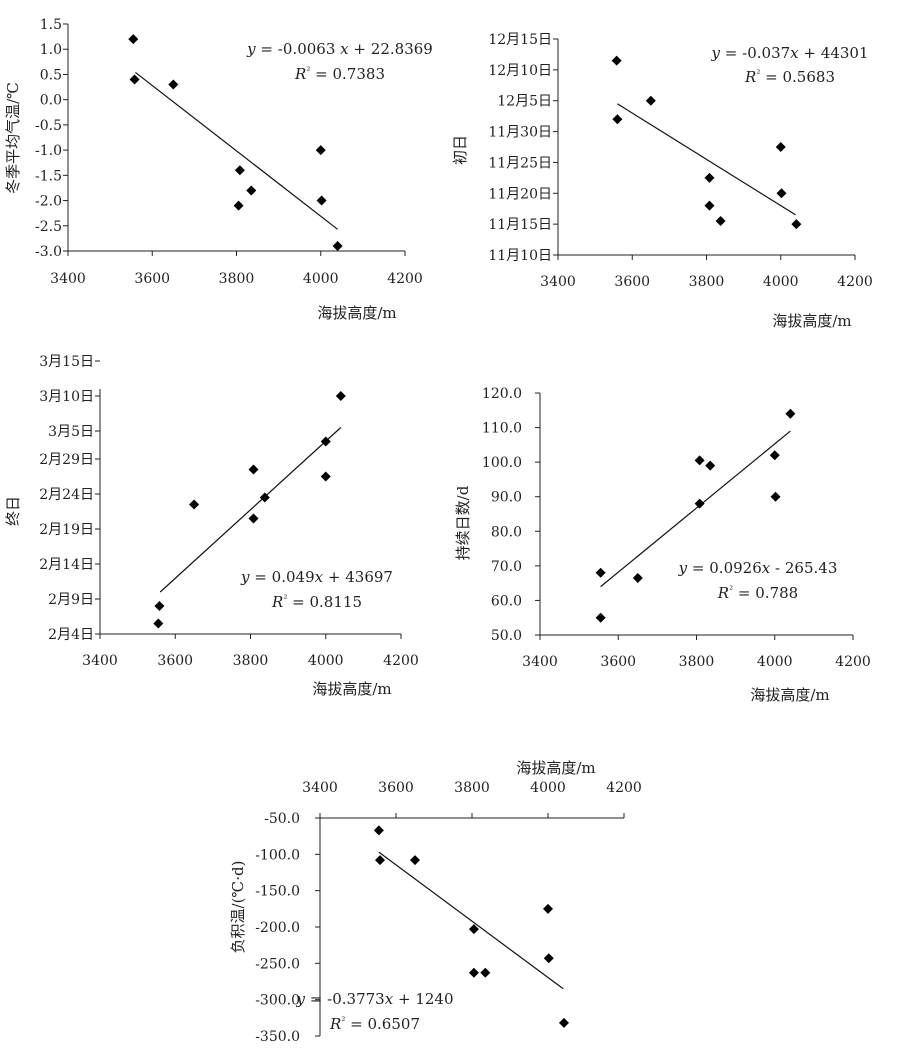 The width and height of the screenshot is (901, 1059). Describe the element at coordinates (520, 71) in the screenshot. I see `chart-2-y-tick-label: 12月10日` at that location.